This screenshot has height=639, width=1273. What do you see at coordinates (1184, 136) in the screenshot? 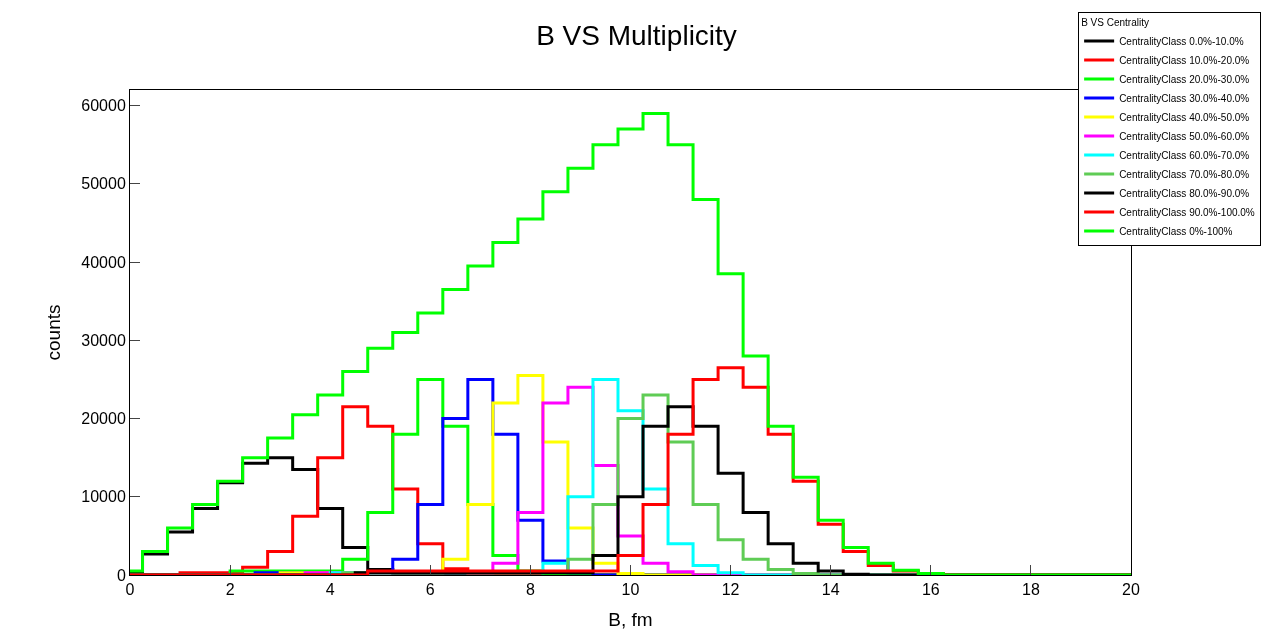
I see `legend-label: CentralityClass 50.0%-60.0%` at bounding box center [1184, 136].